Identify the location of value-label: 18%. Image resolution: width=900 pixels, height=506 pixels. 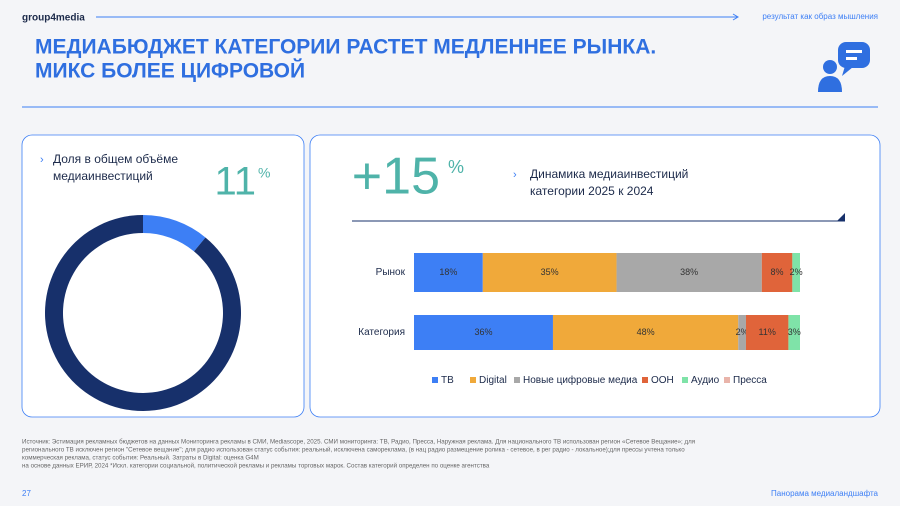
(448, 272).